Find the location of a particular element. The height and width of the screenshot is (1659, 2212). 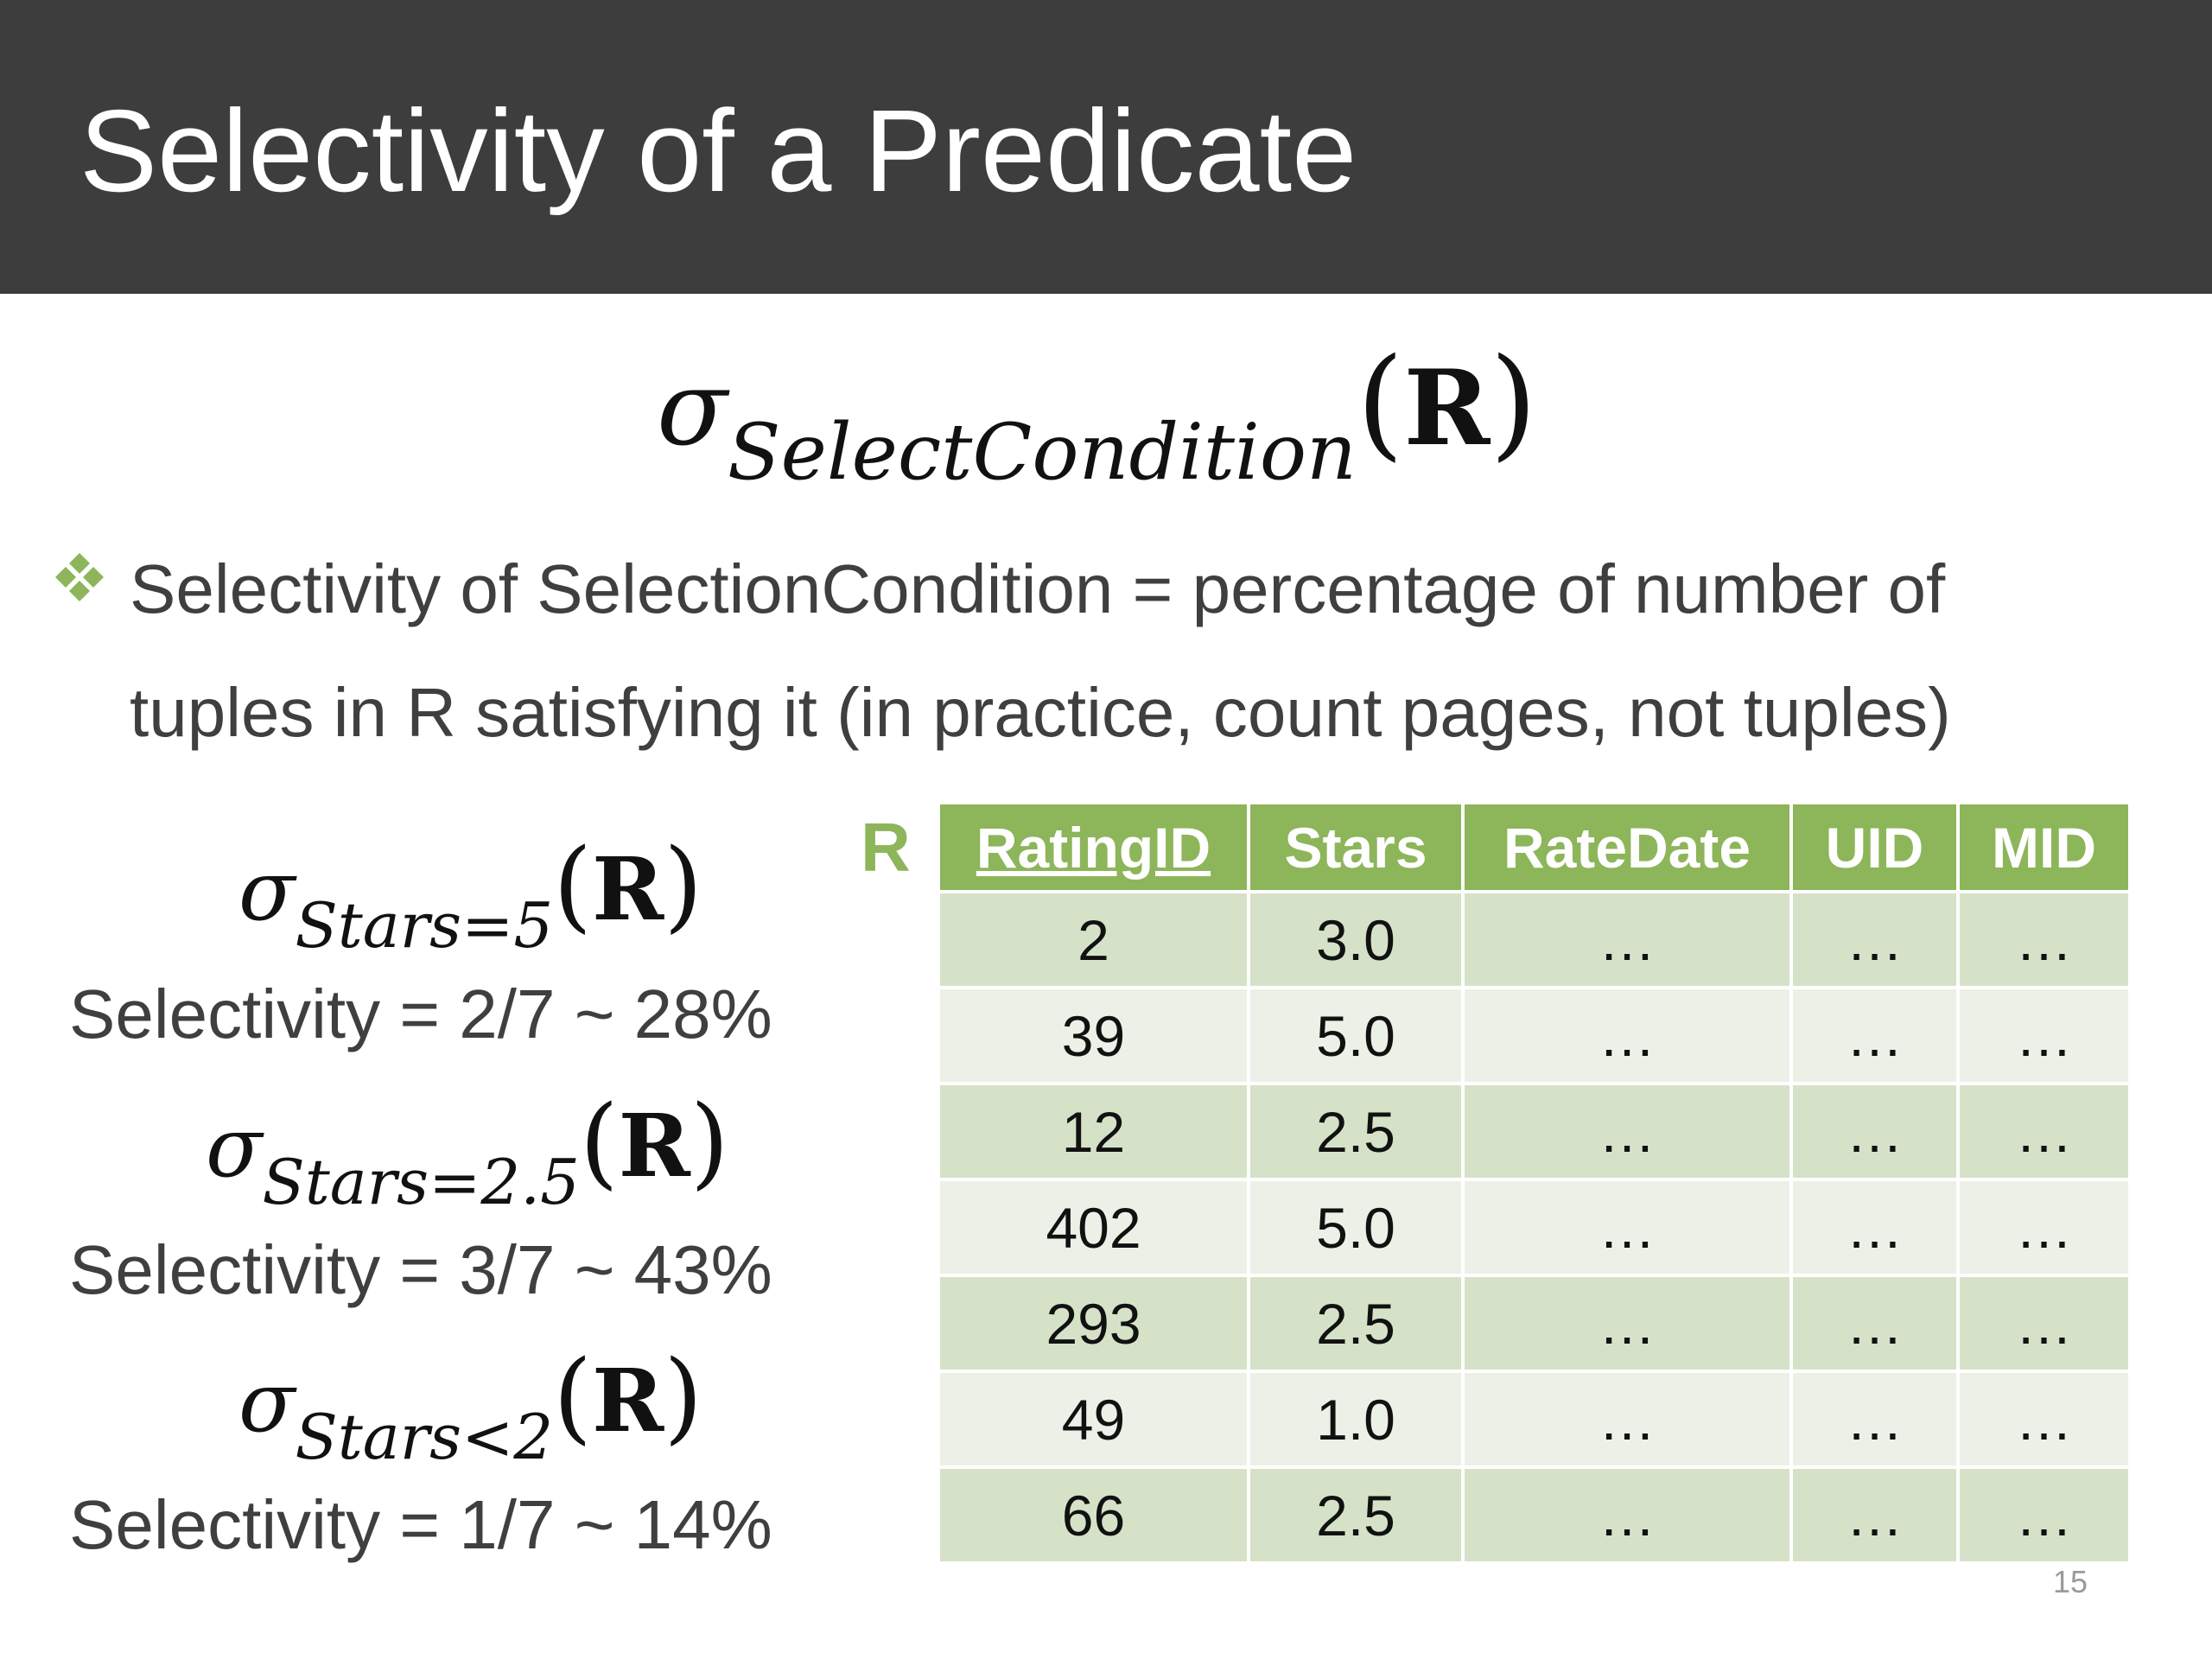

column-header-ratedate: RateDate is located at coordinates (1627, 847).